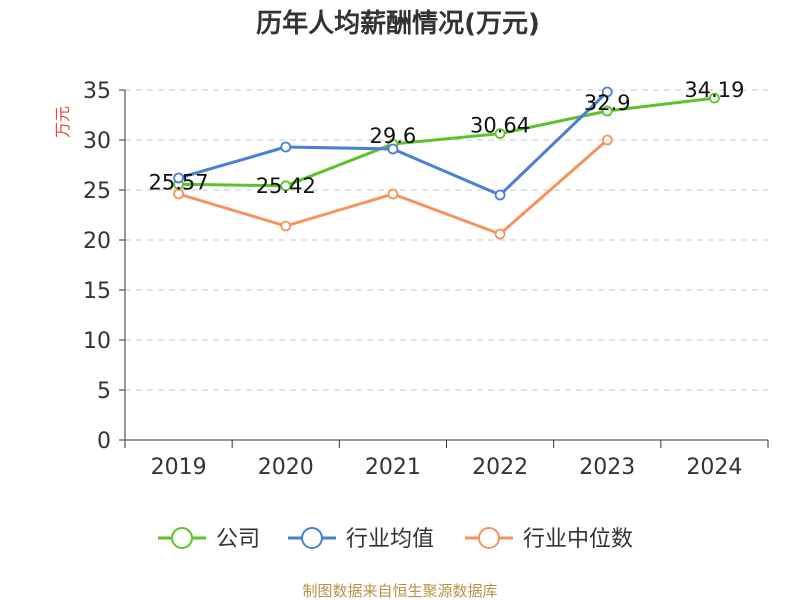 Image resolution: width=800 pixels, height=600 pixels. I want to click on data-label: 32.9, so click(607, 103).